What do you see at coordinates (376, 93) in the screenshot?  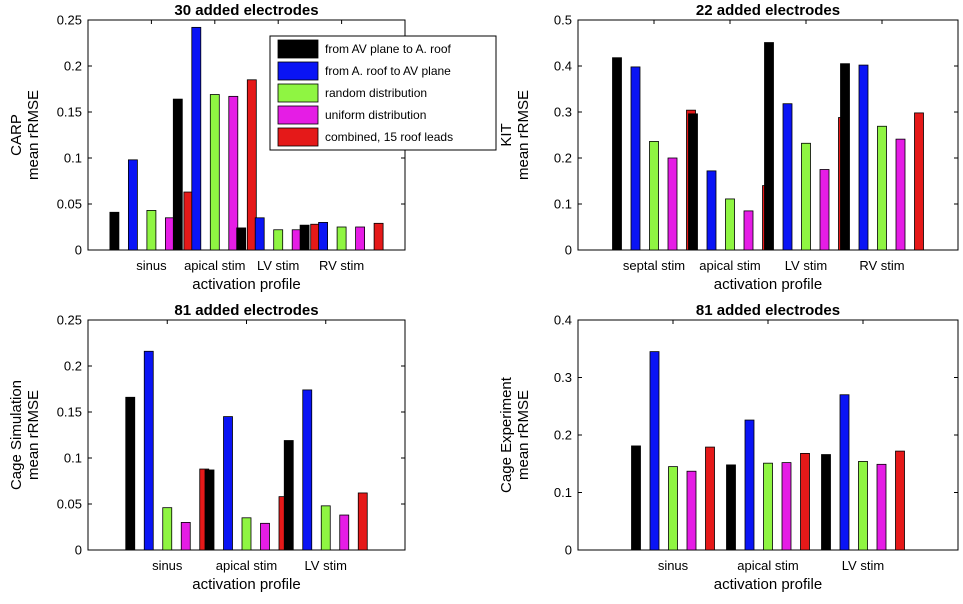 I see `legend-label: random distribution` at bounding box center [376, 93].